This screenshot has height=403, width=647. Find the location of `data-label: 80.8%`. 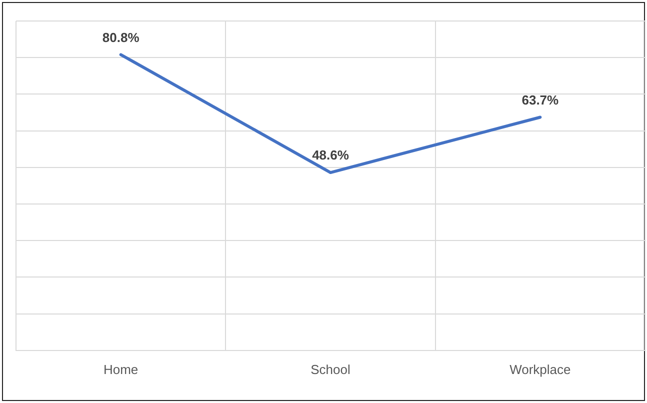

data-label: 80.8% is located at coordinates (121, 37).